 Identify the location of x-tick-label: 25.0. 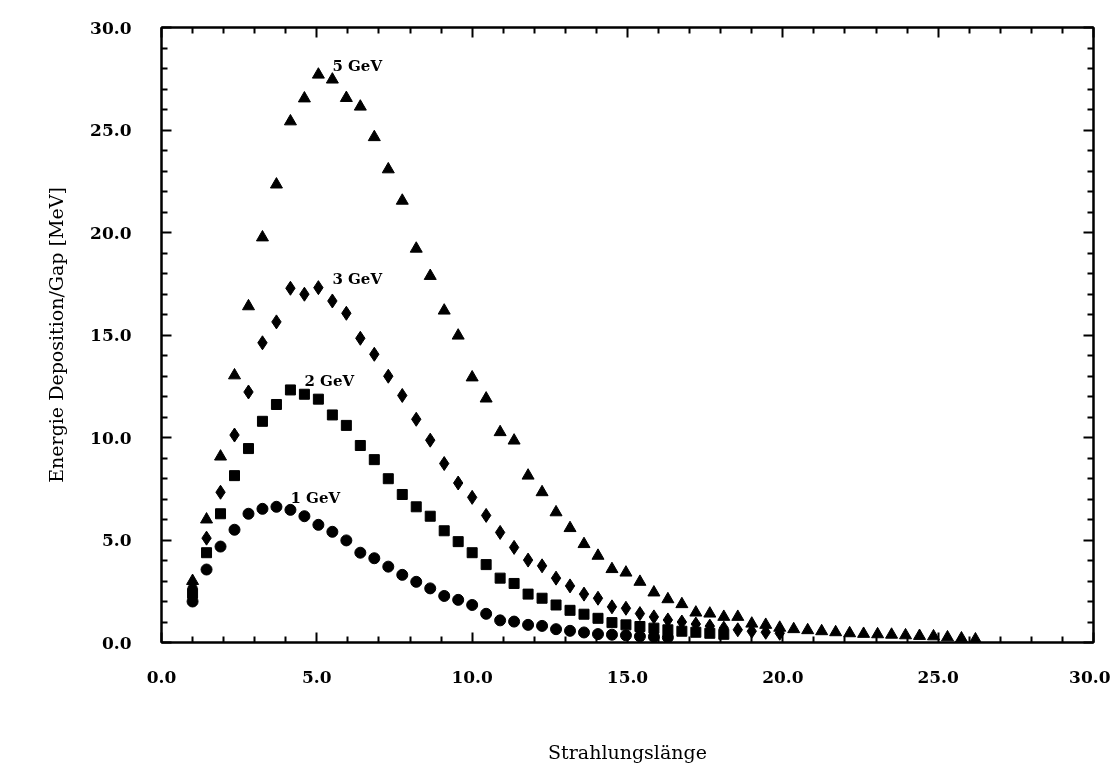
(938, 676).